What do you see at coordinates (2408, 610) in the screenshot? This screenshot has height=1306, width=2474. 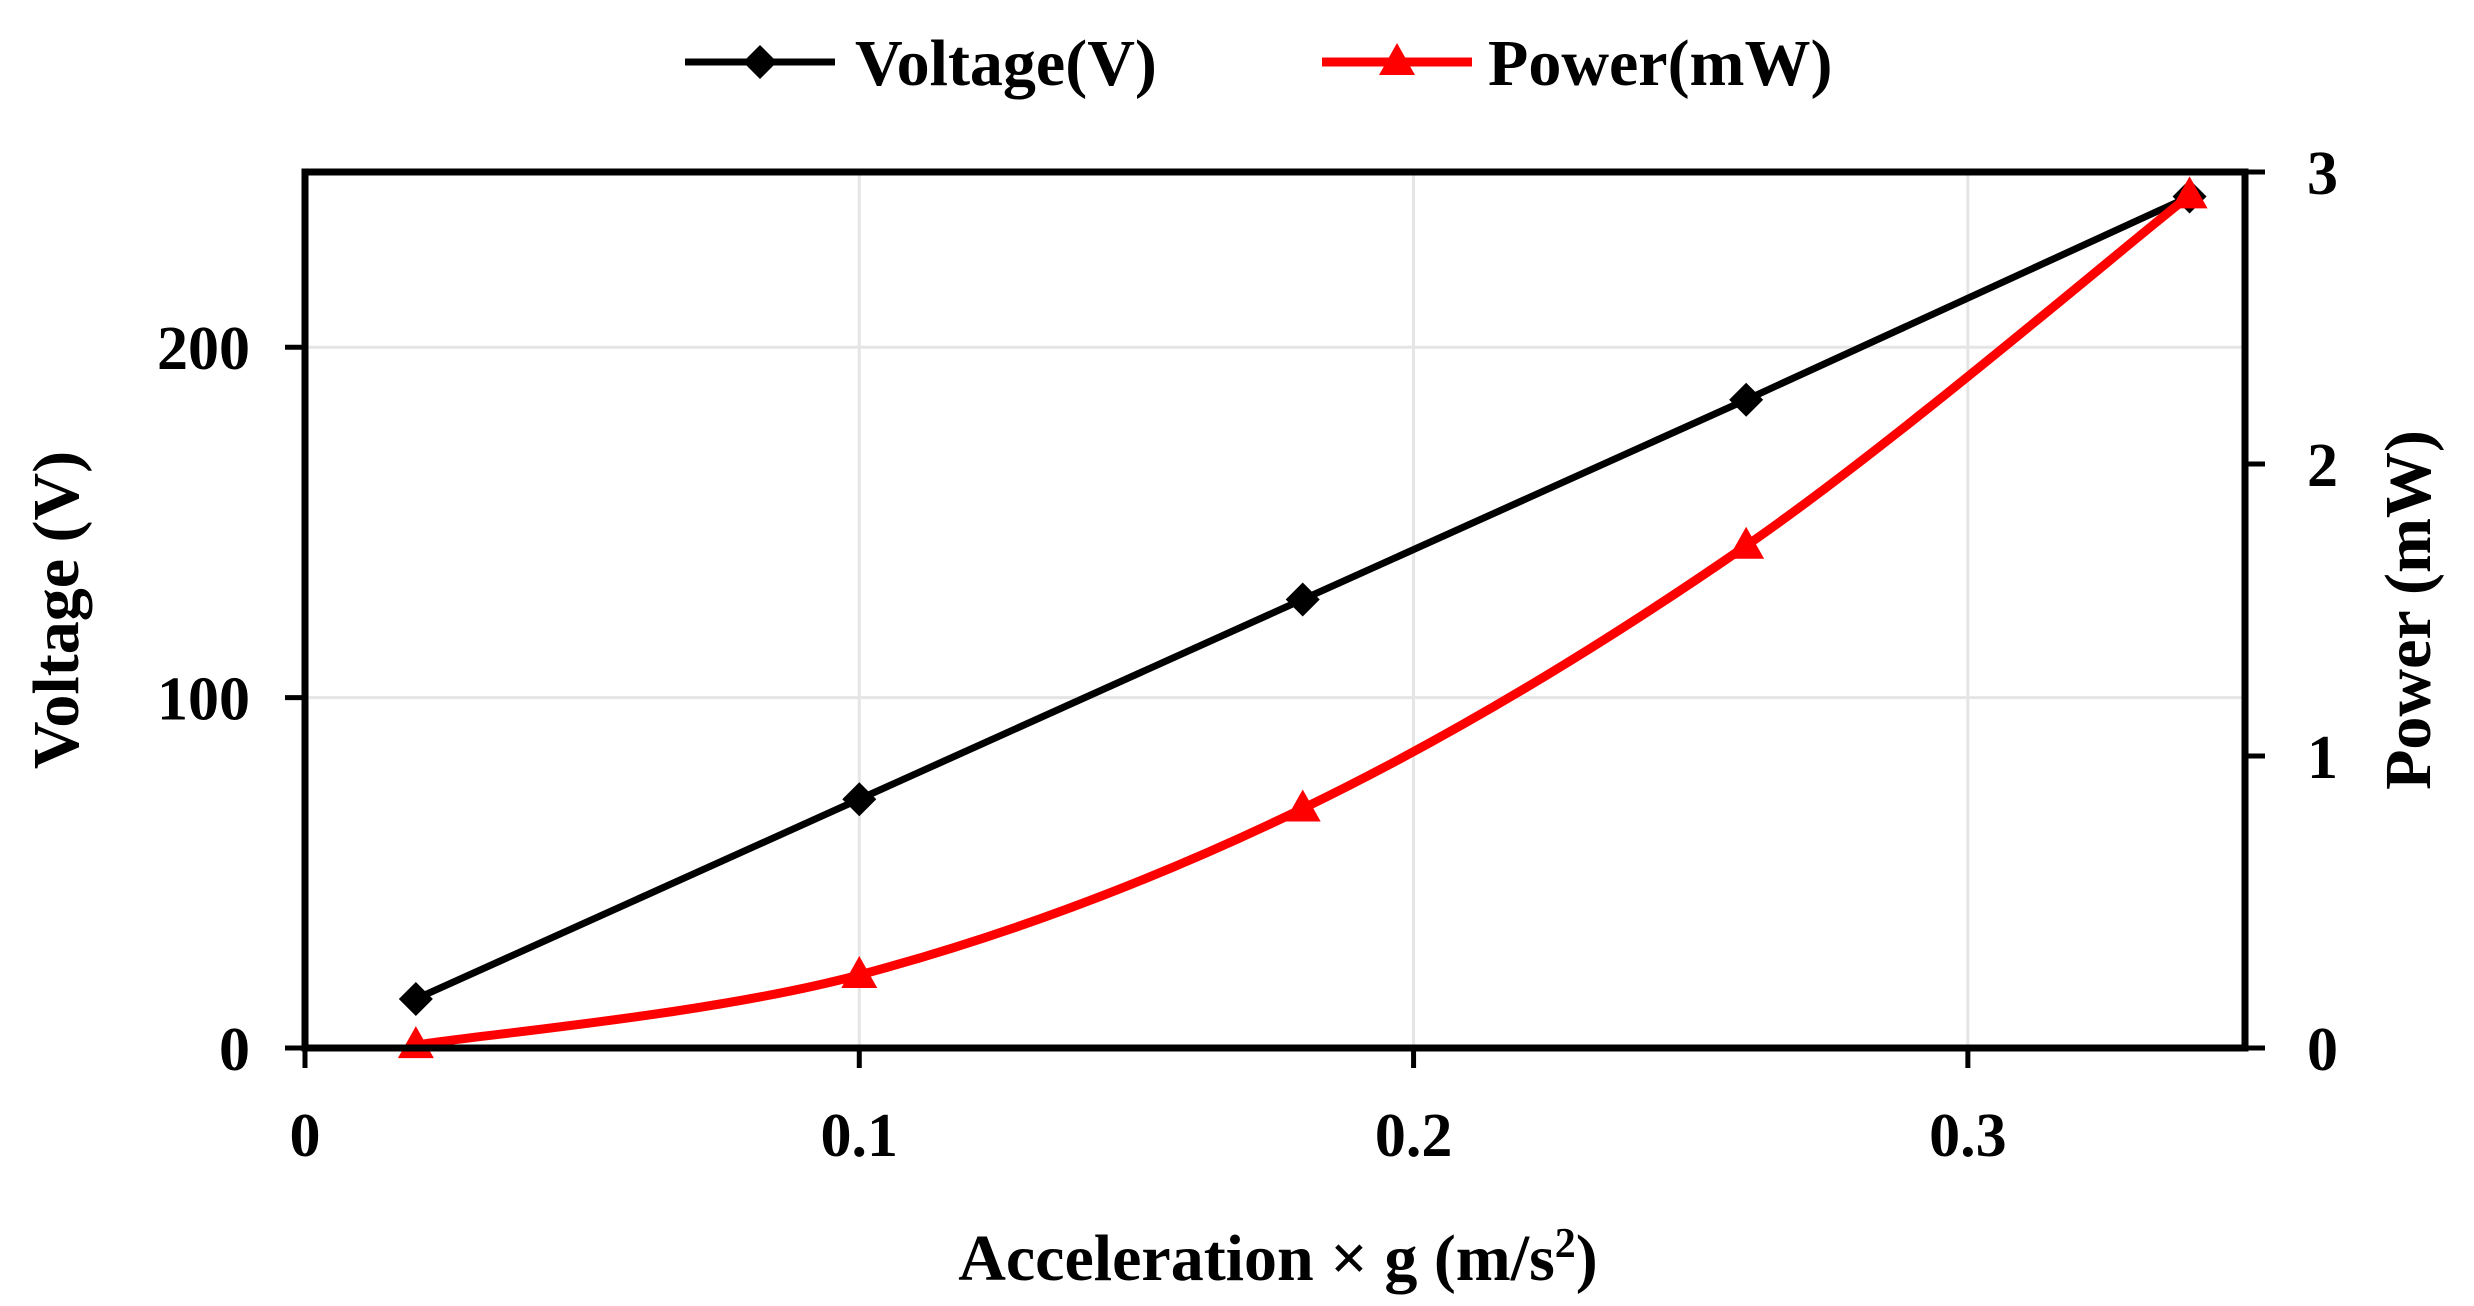 I see `right-y-axis-label: Power (mW)` at bounding box center [2408, 610].